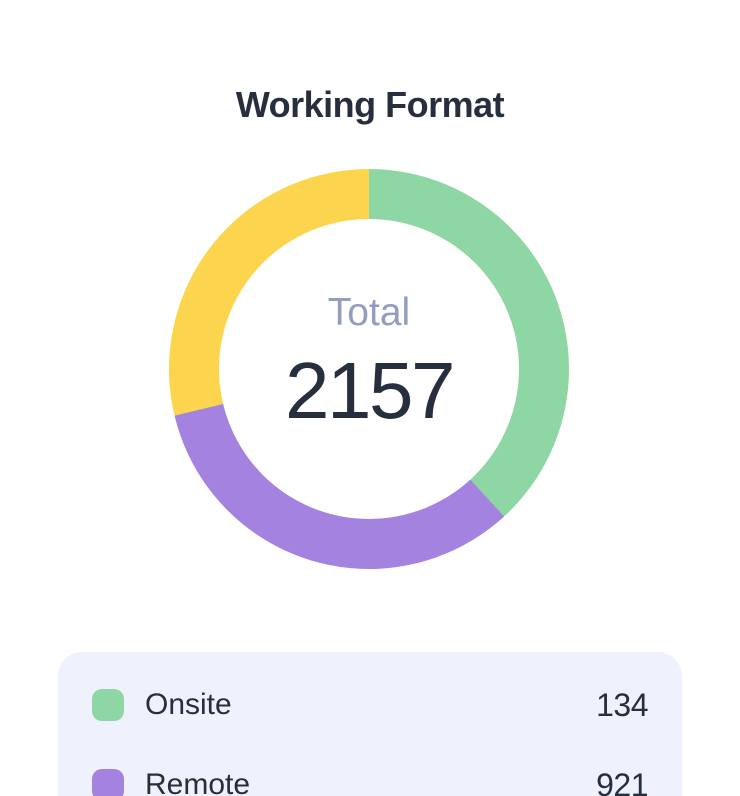  Describe the element at coordinates (369, 312) in the screenshot. I see `donut-center-label: Total` at that location.